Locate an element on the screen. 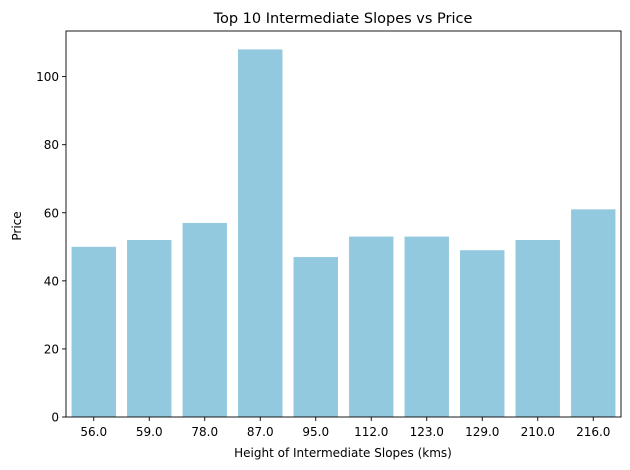  x-tick-label: 78.0 is located at coordinates (204, 432).